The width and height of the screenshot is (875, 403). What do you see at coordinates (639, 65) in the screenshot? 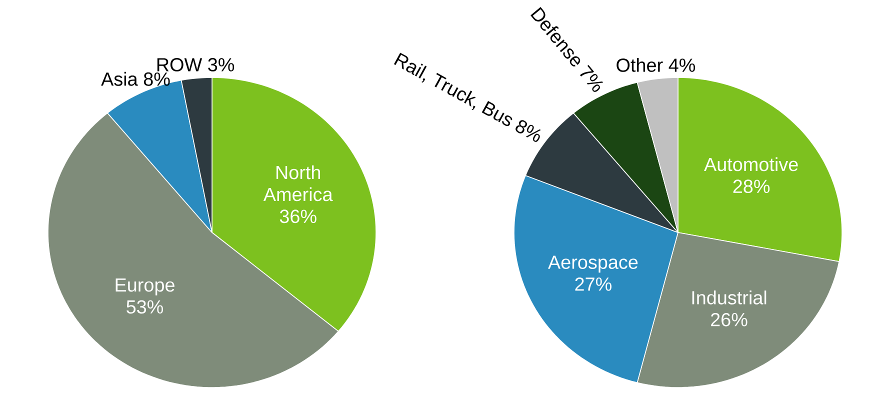
I see `slice-label: Other` at bounding box center [639, 65].